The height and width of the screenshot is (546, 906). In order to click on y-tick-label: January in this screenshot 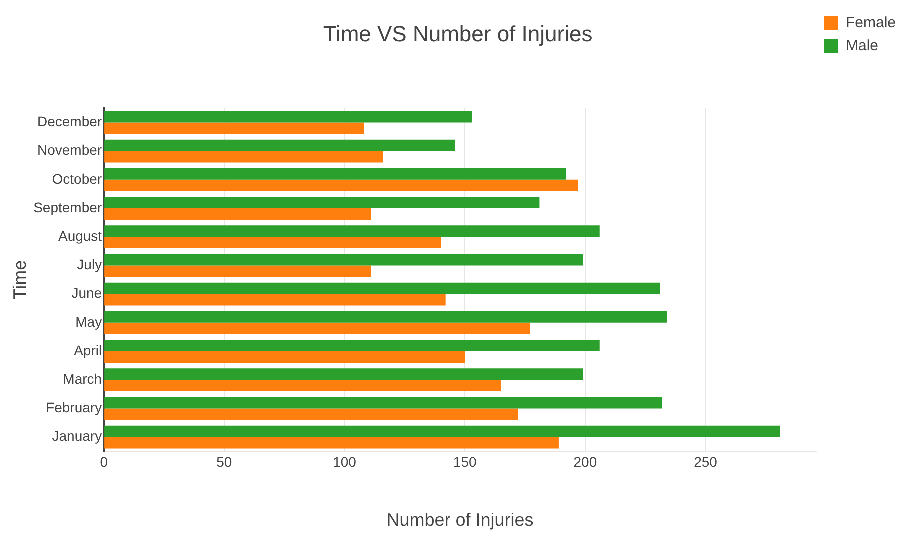, I will do `click(77, 436)`.